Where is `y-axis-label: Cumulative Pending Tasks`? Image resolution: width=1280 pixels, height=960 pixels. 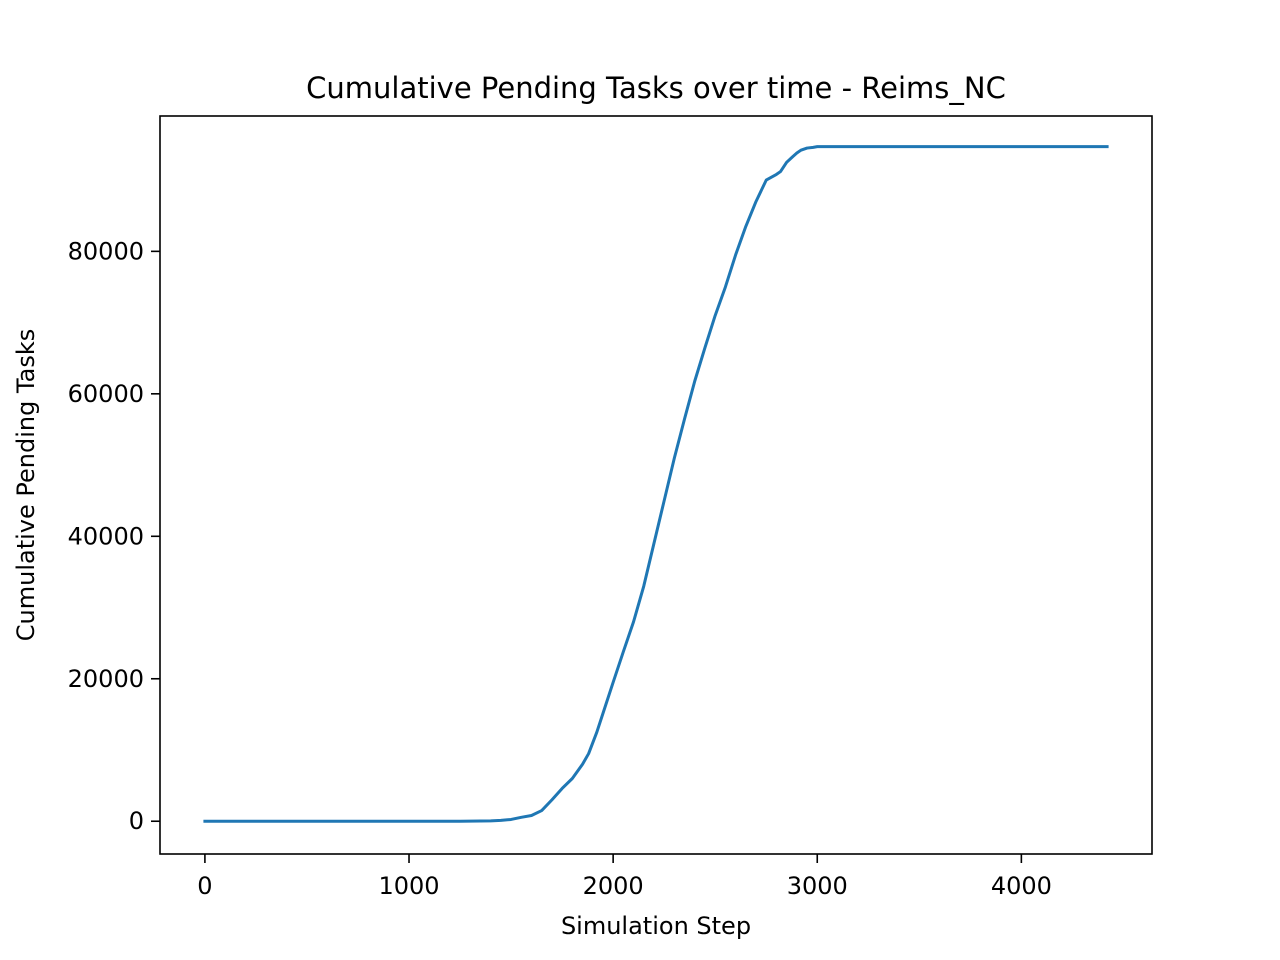 y-axis-label: Cumulative Pending Tasks is located at coordinates (26, 485).